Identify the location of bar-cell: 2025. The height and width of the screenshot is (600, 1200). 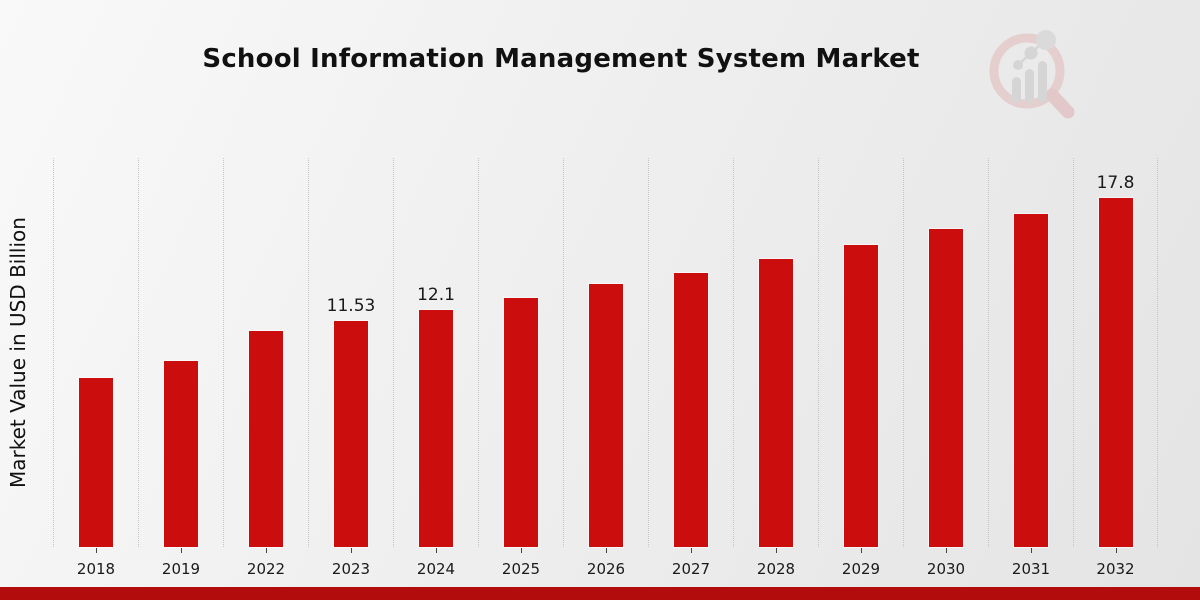
(520, 368).